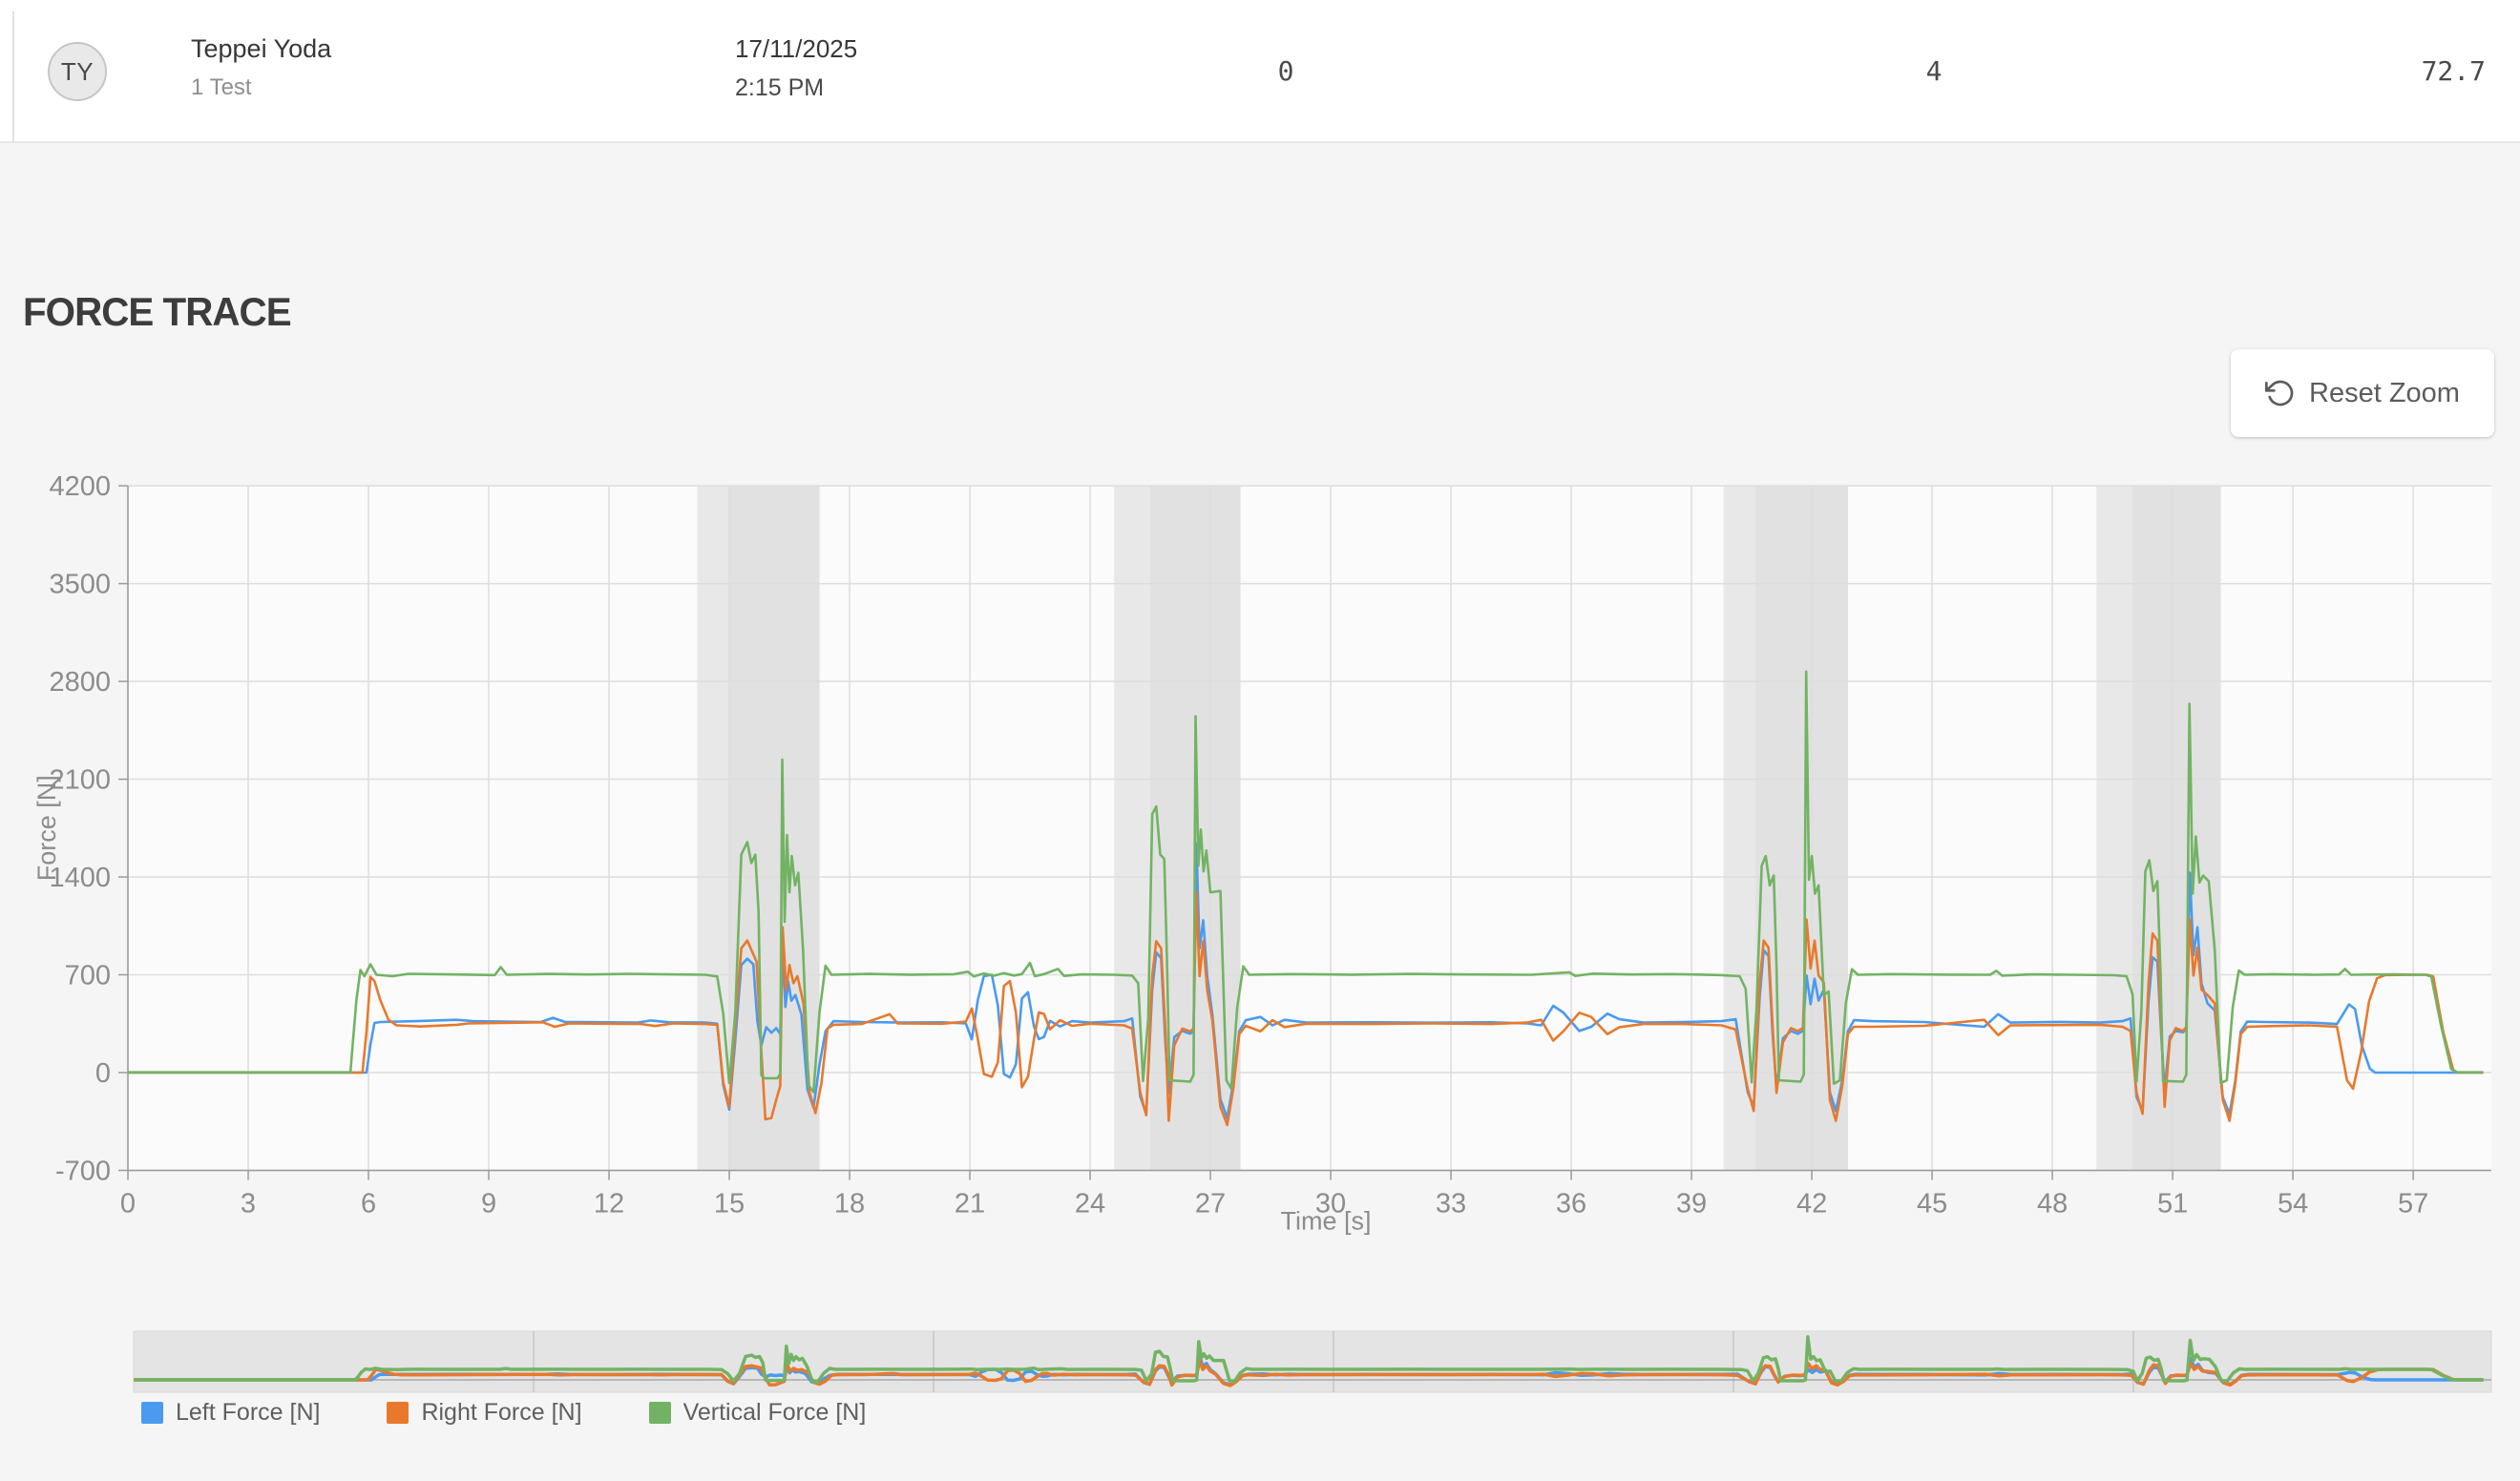 This screenshot has width=2520, height=1481. Describe the element at coordinates (1451, 1205) in the screenshot. I see `x-tick-label: 33` at that location.